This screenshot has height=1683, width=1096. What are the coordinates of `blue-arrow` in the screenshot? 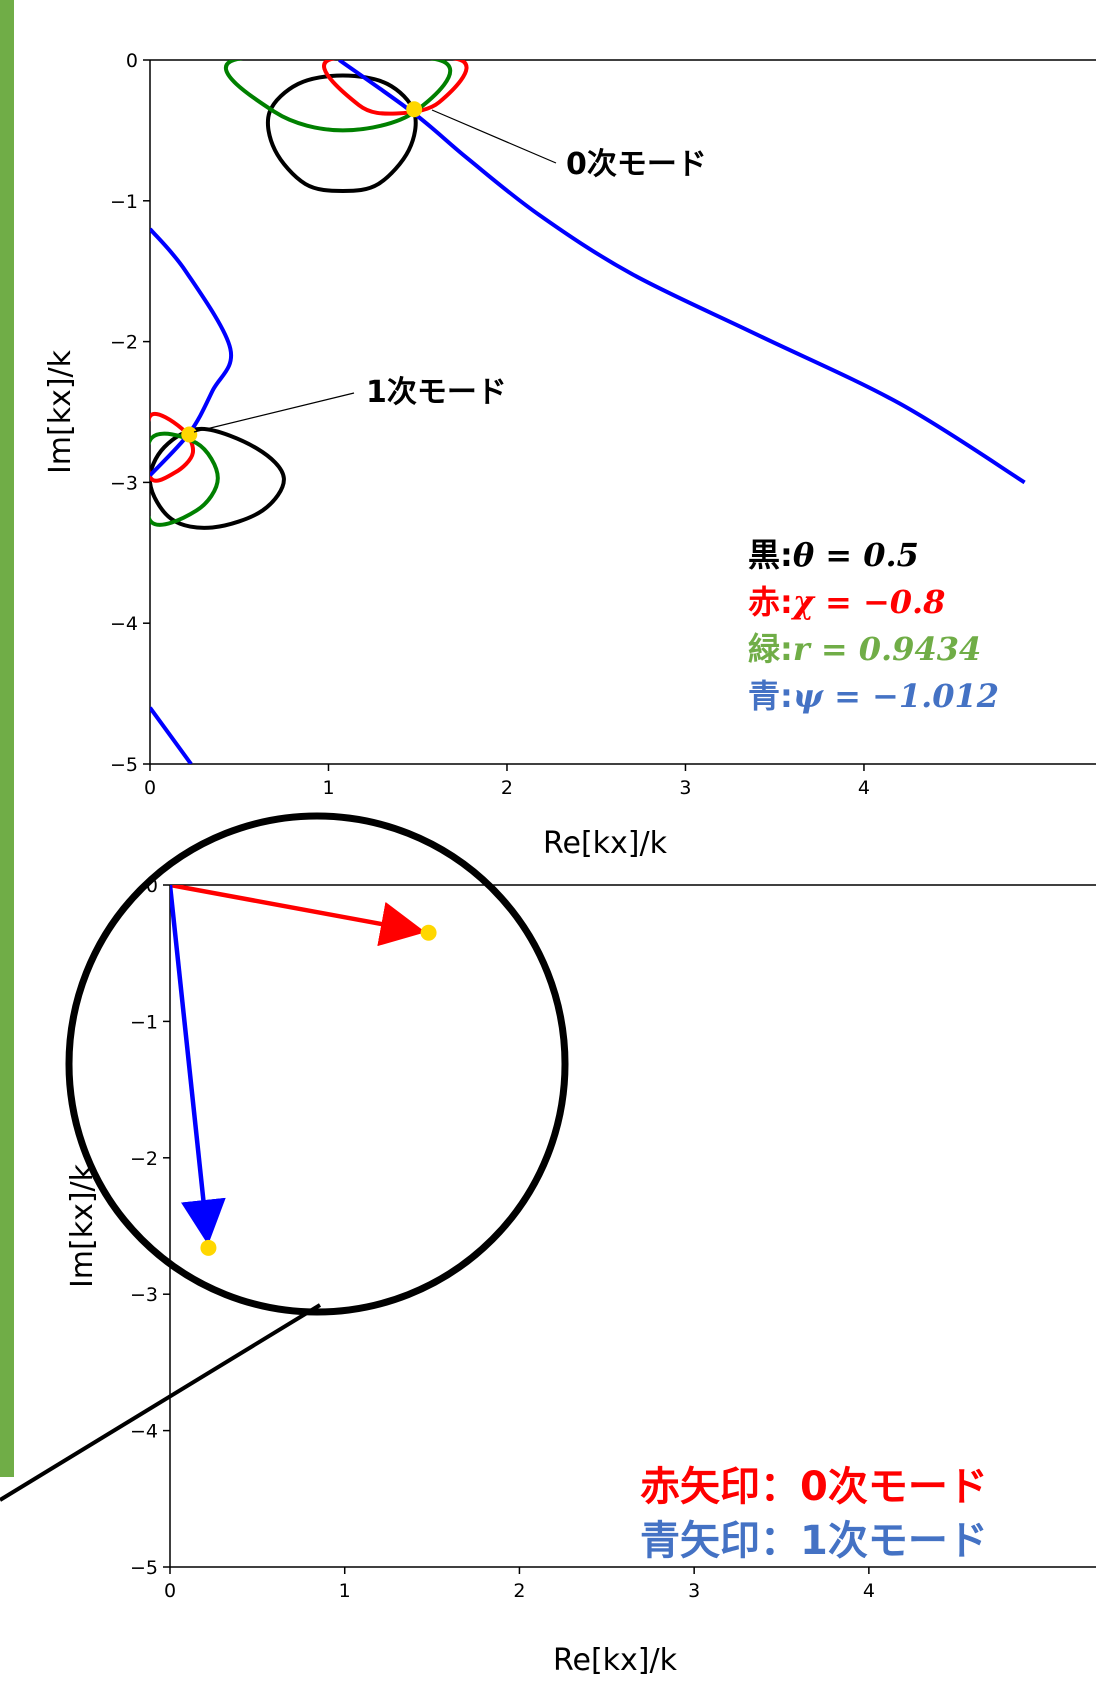 It's located at (198, 1065).